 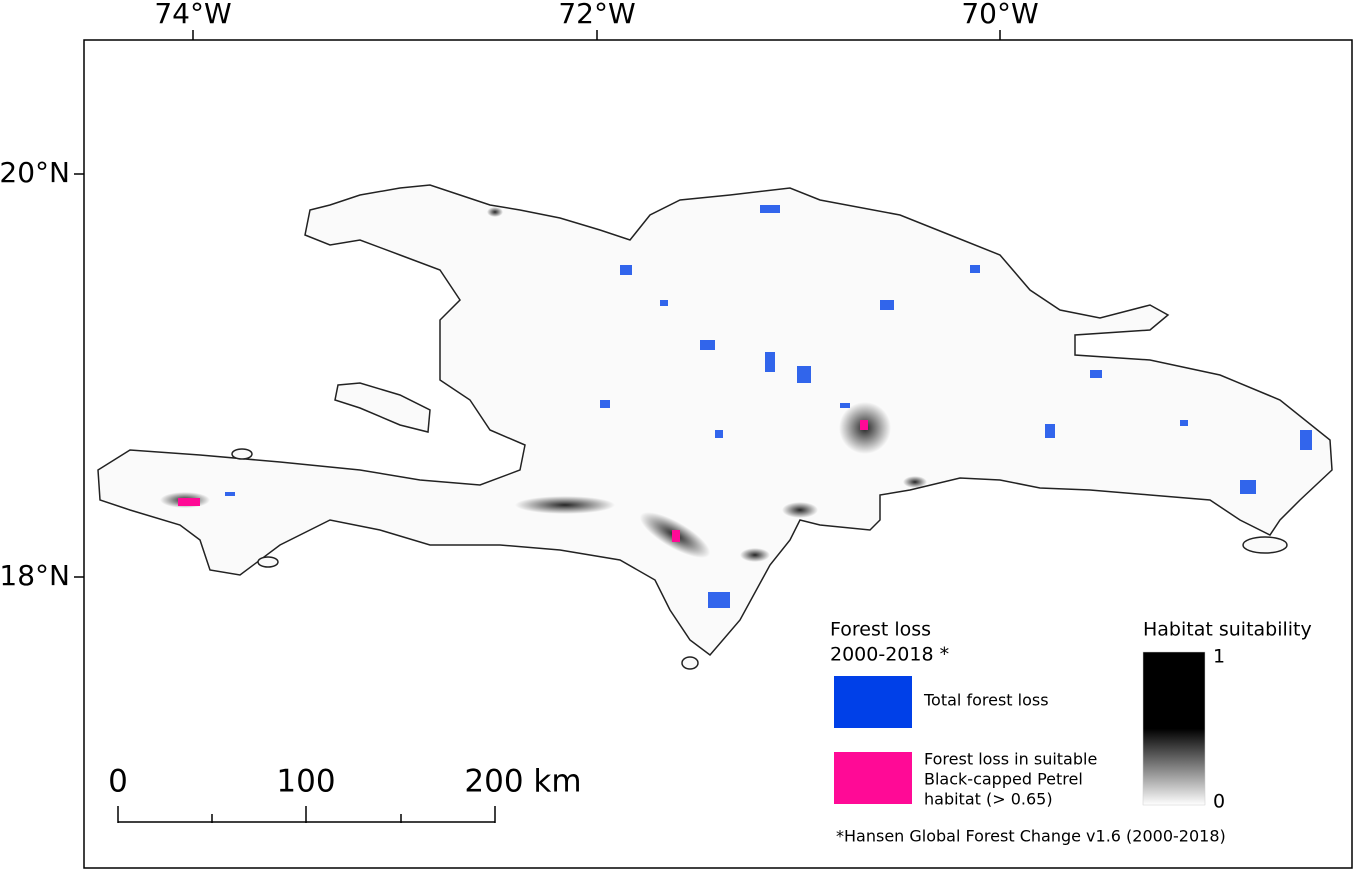 I want to click on suitable-forest-loss-pixels, so click(x=523, y=481).